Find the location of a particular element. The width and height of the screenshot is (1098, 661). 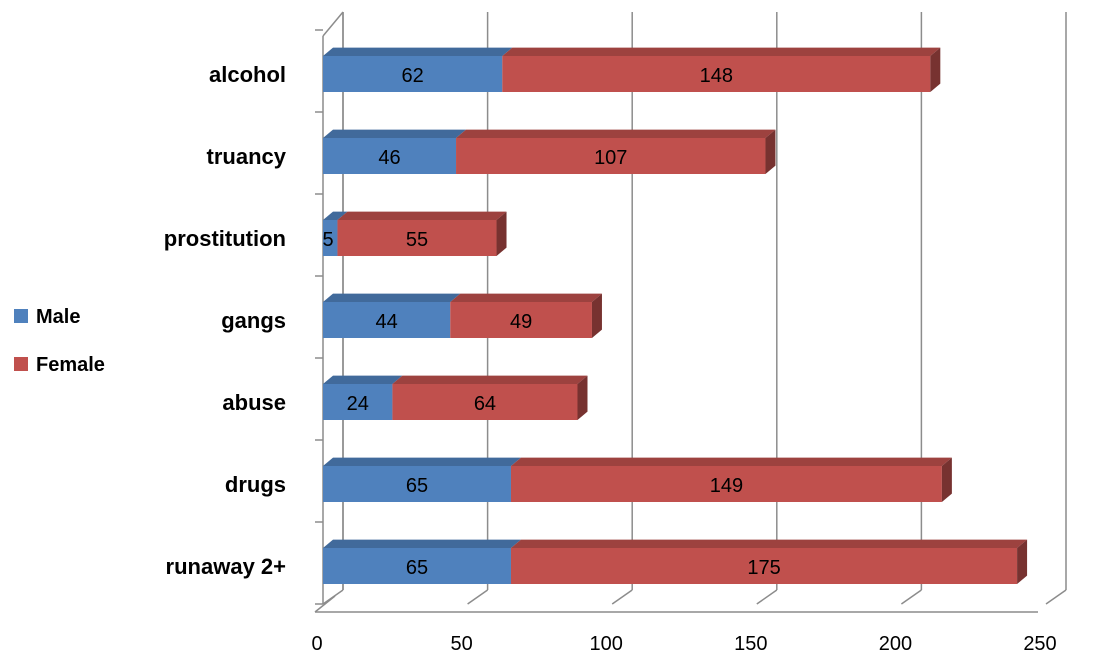

x-tick-label: 250 is located at coordinates (1039, 644).